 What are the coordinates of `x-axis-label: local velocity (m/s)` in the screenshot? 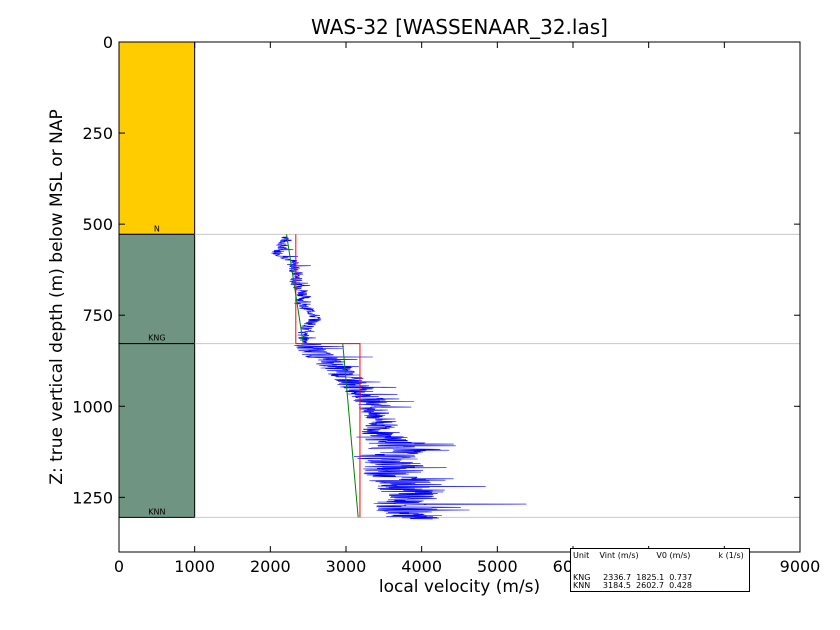 It's located at (459, 587).